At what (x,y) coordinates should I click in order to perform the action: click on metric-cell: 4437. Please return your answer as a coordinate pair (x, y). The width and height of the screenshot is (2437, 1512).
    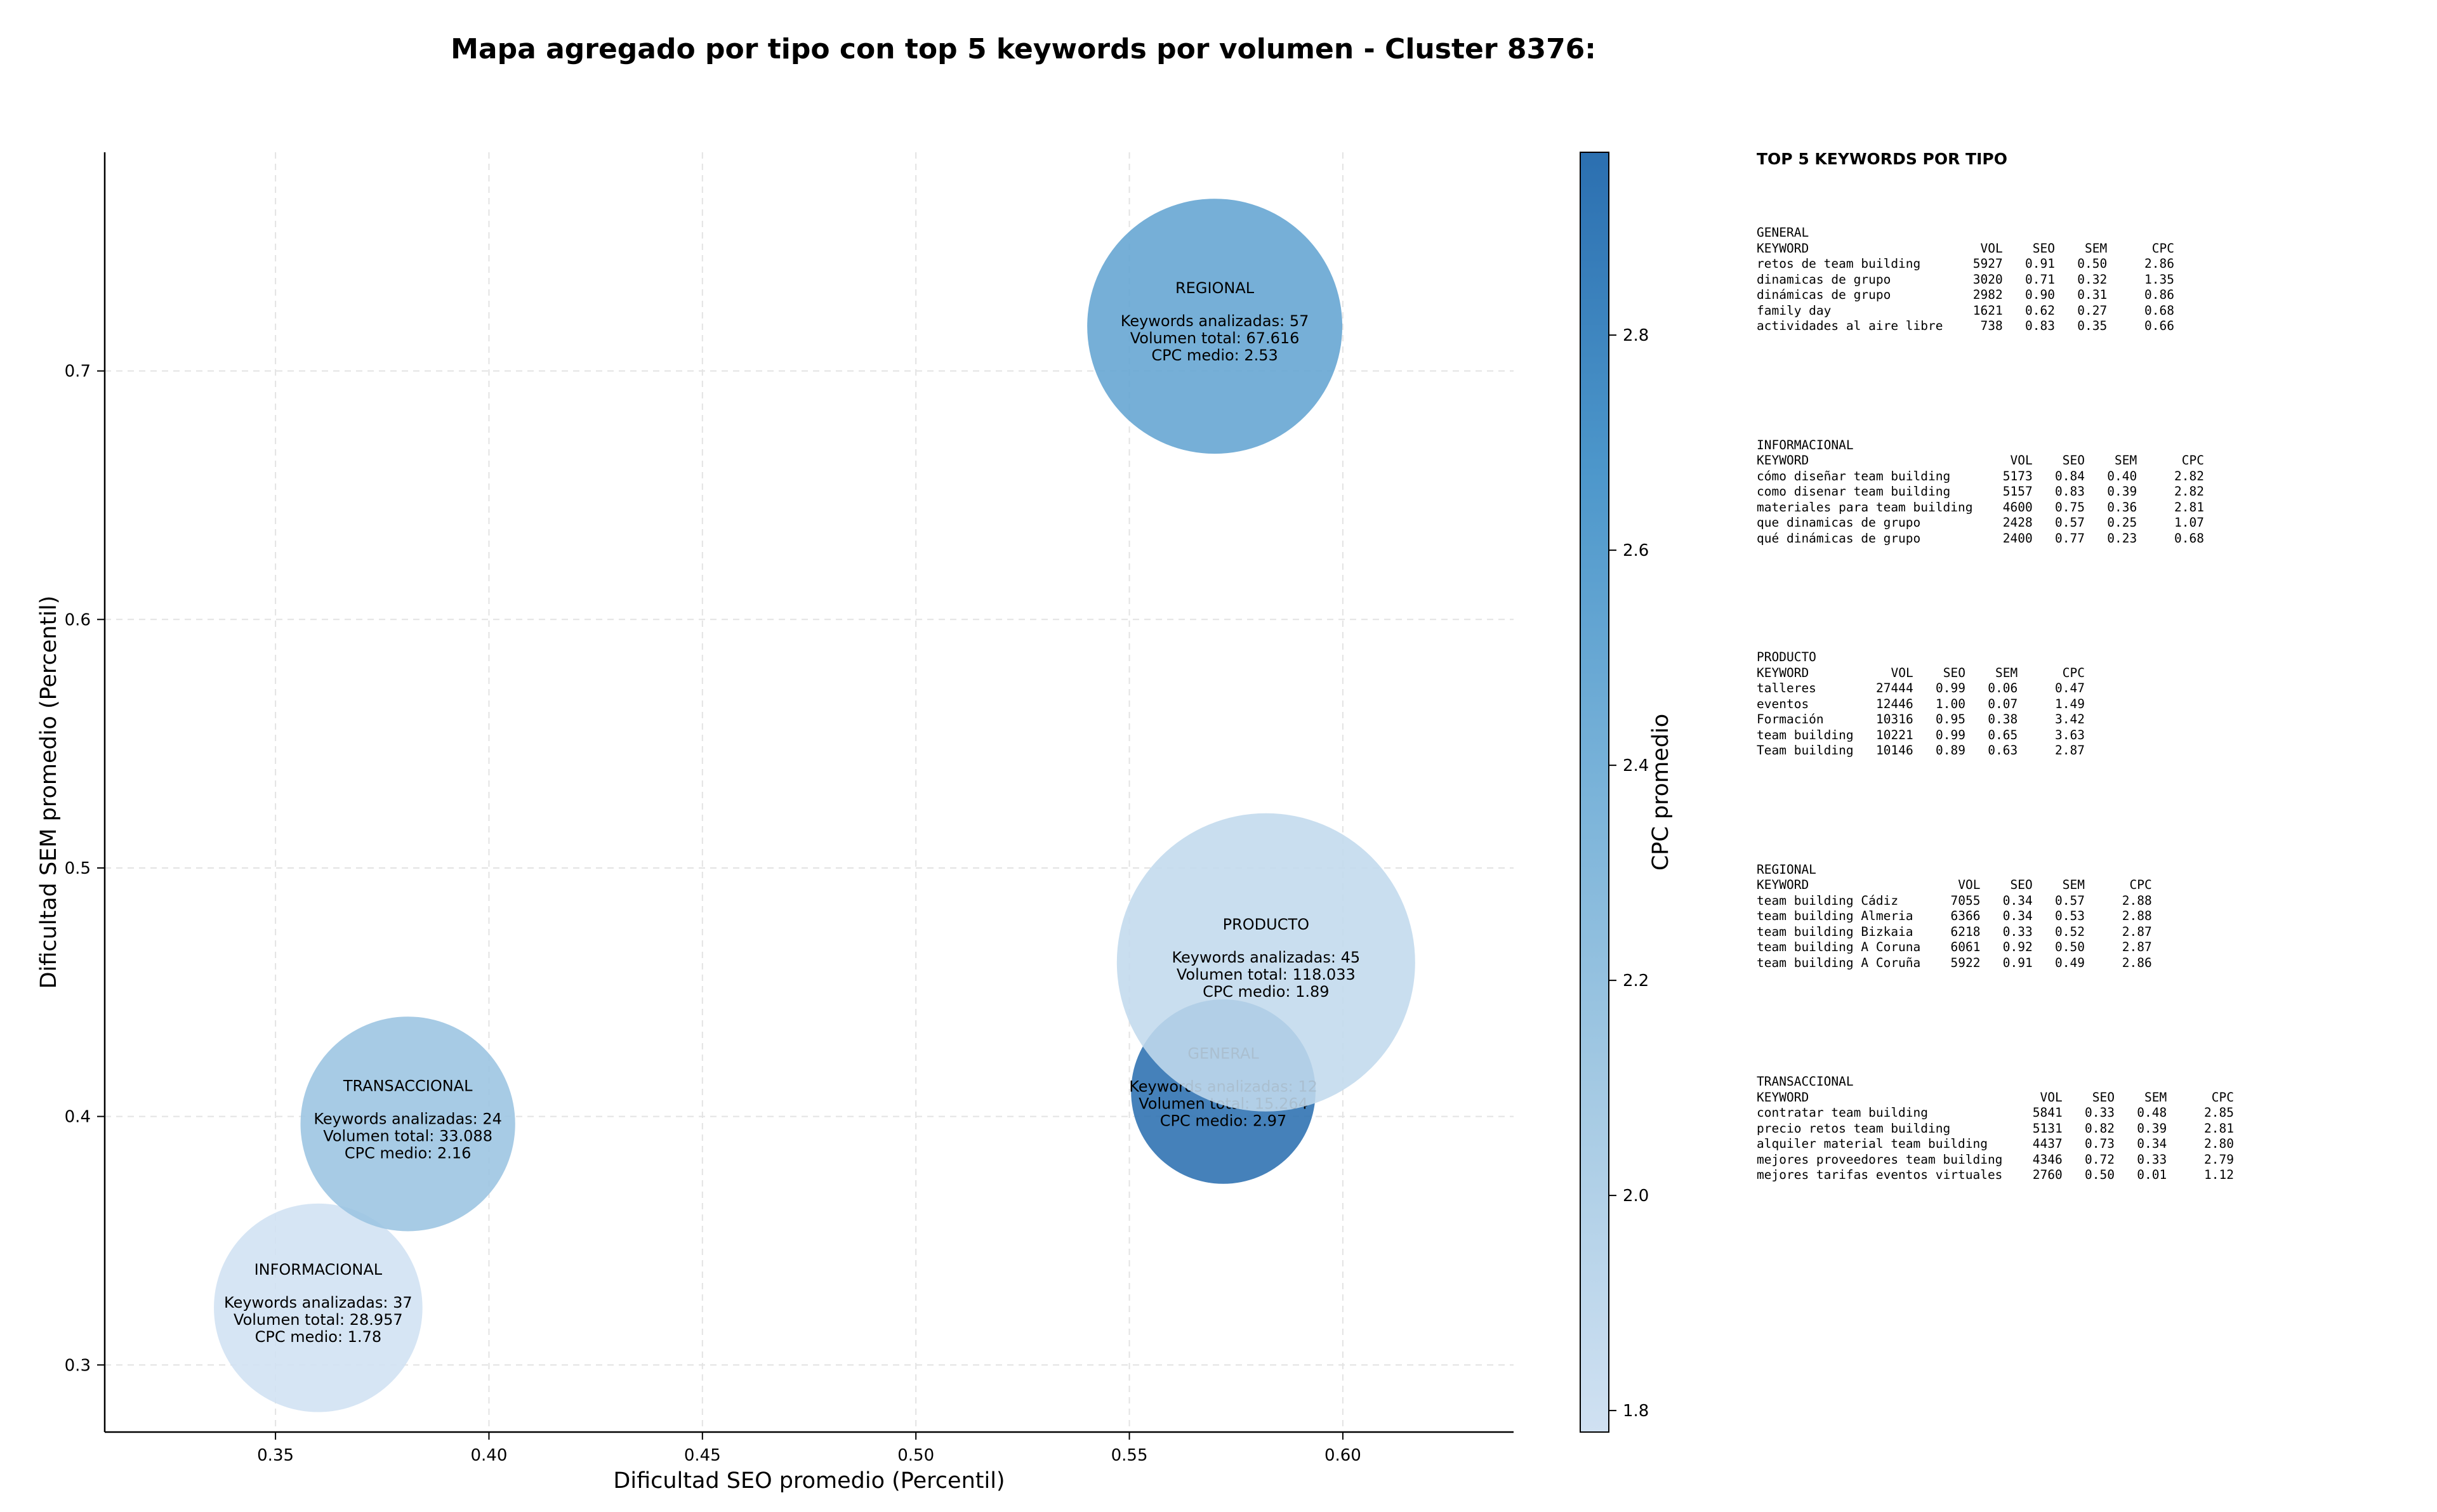
    Looking at the image, I should click on (2047, 1144).